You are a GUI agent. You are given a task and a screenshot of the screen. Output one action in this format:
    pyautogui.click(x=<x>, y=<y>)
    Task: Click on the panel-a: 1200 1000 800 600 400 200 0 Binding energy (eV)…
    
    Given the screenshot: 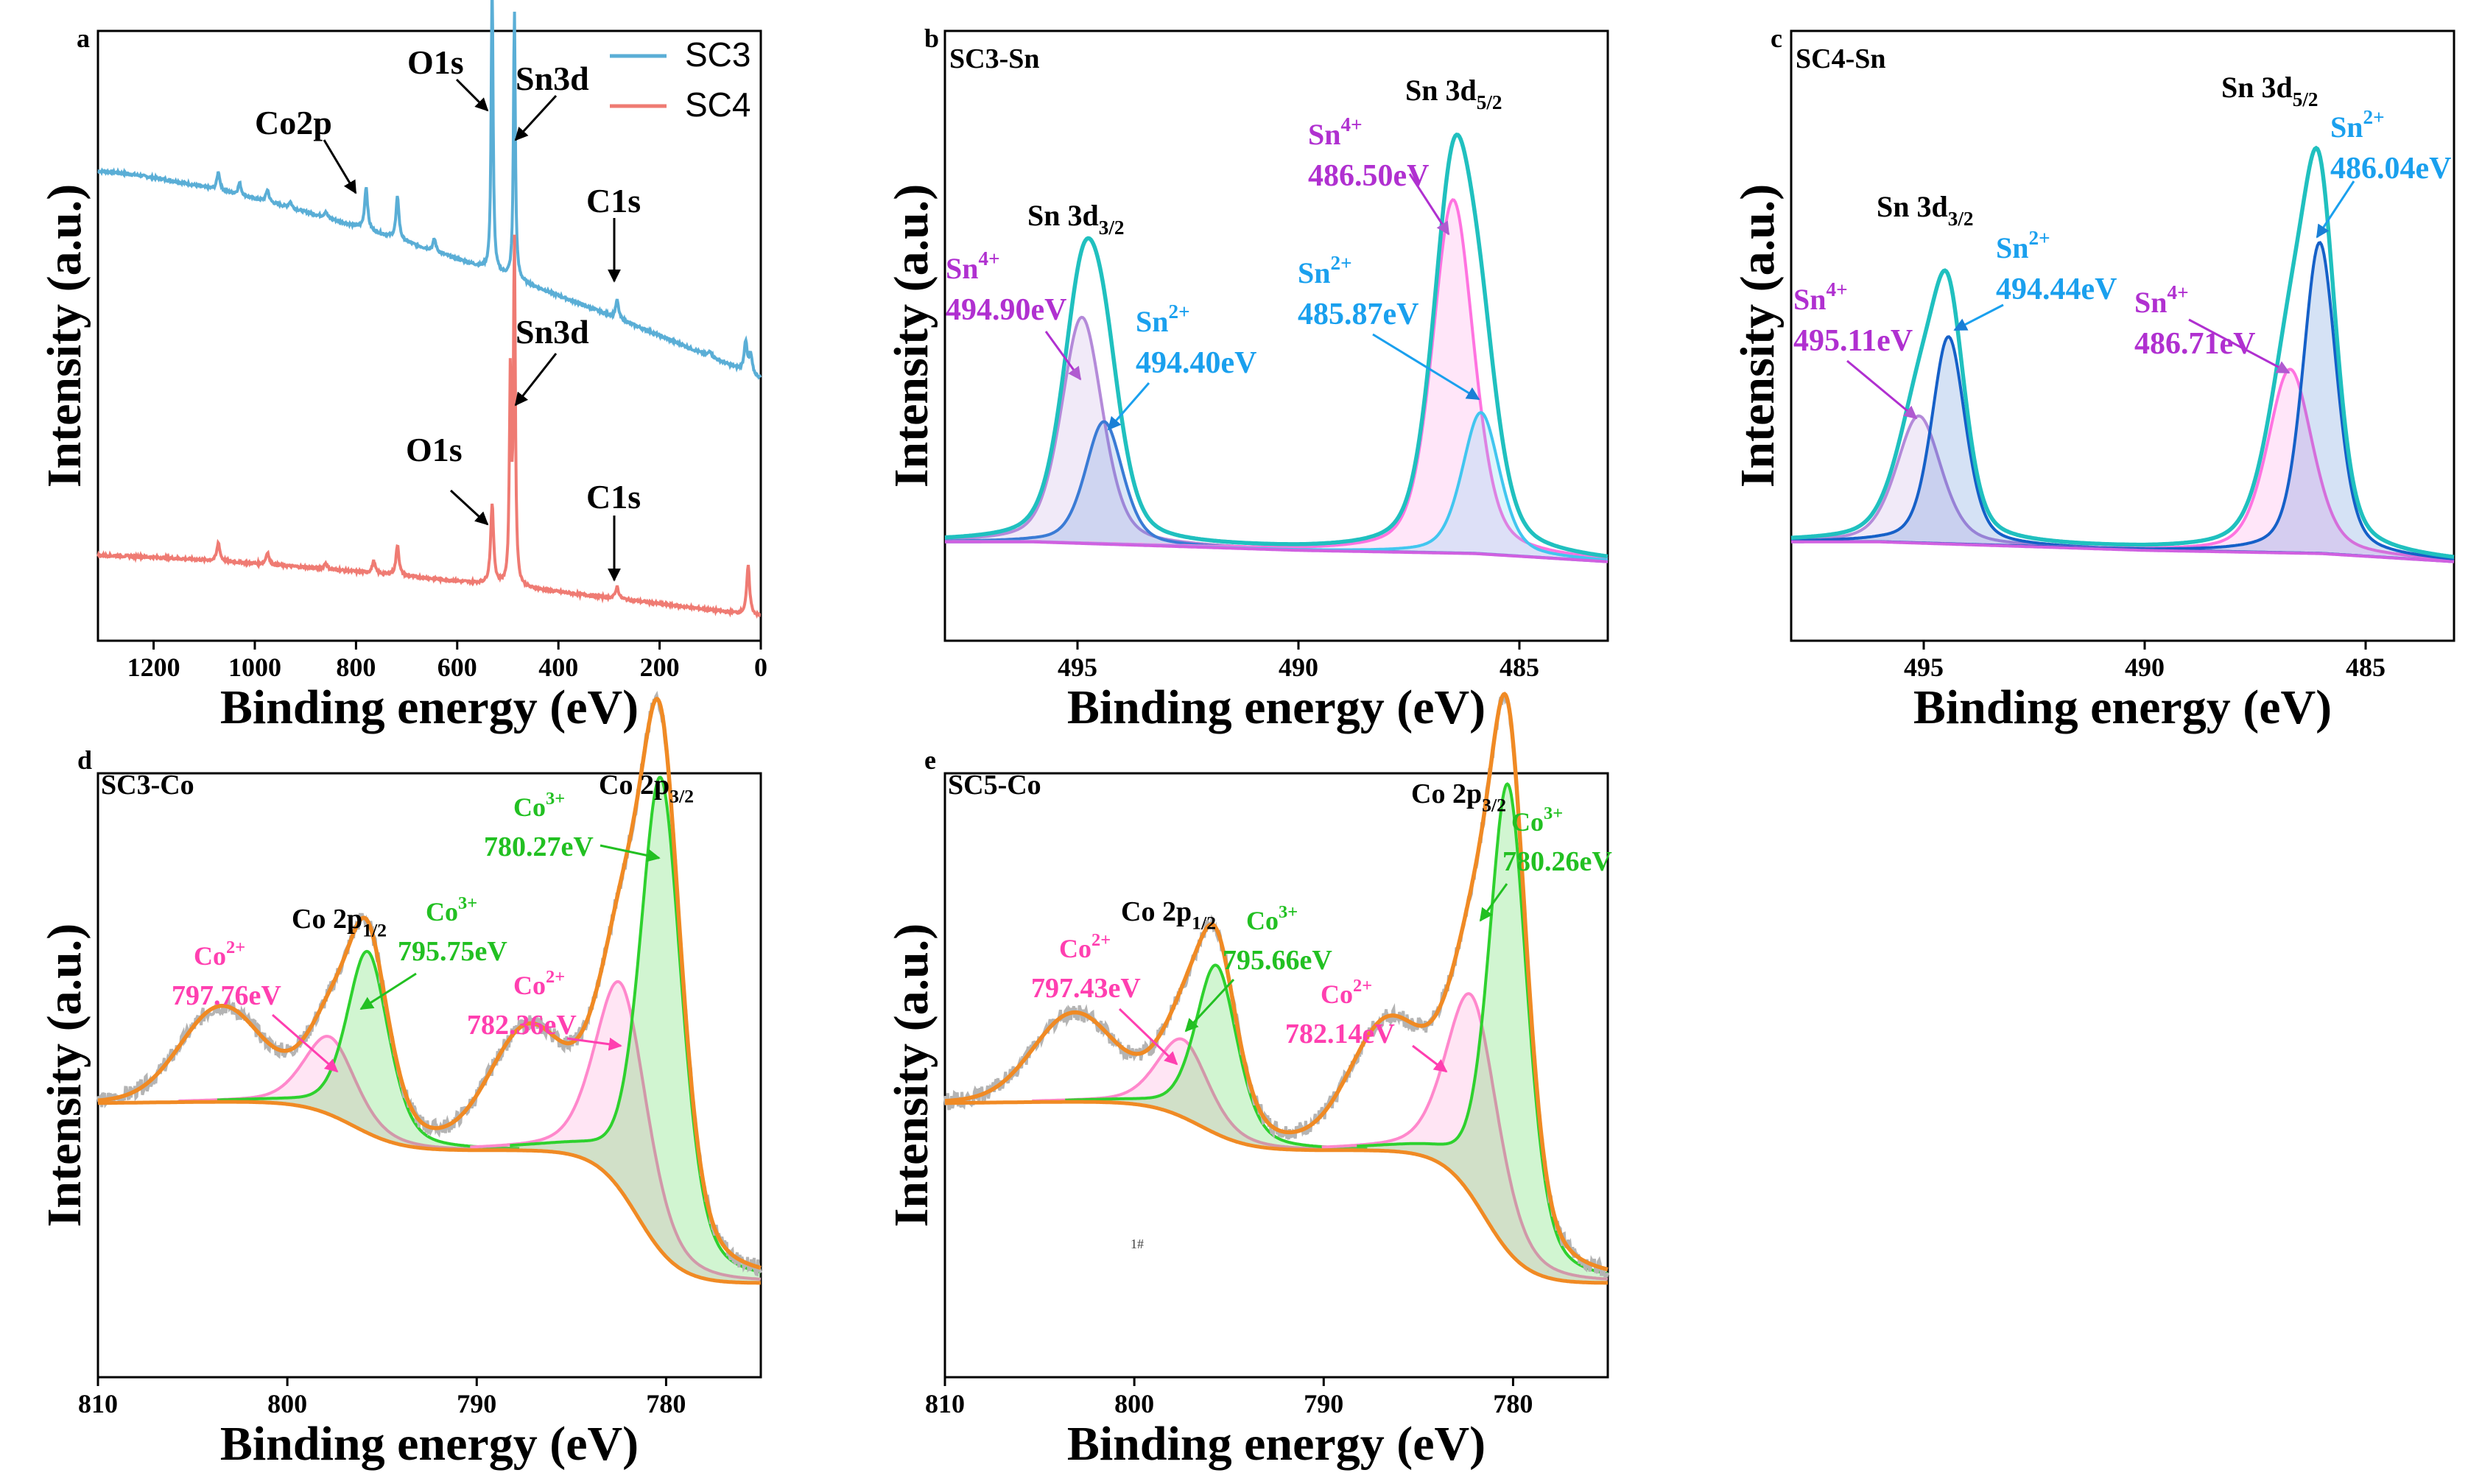 What is the action you would take?
    pyautogui.click(x=402, y=367)
    